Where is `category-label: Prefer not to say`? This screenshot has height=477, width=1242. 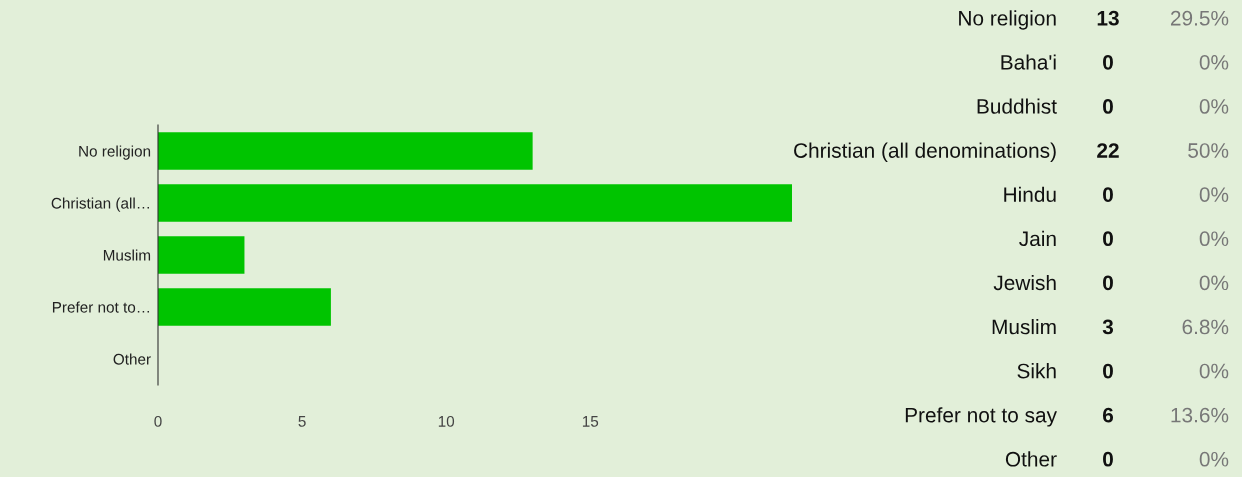
category-label: Prefer not to say is located at coordinates (981, 417).